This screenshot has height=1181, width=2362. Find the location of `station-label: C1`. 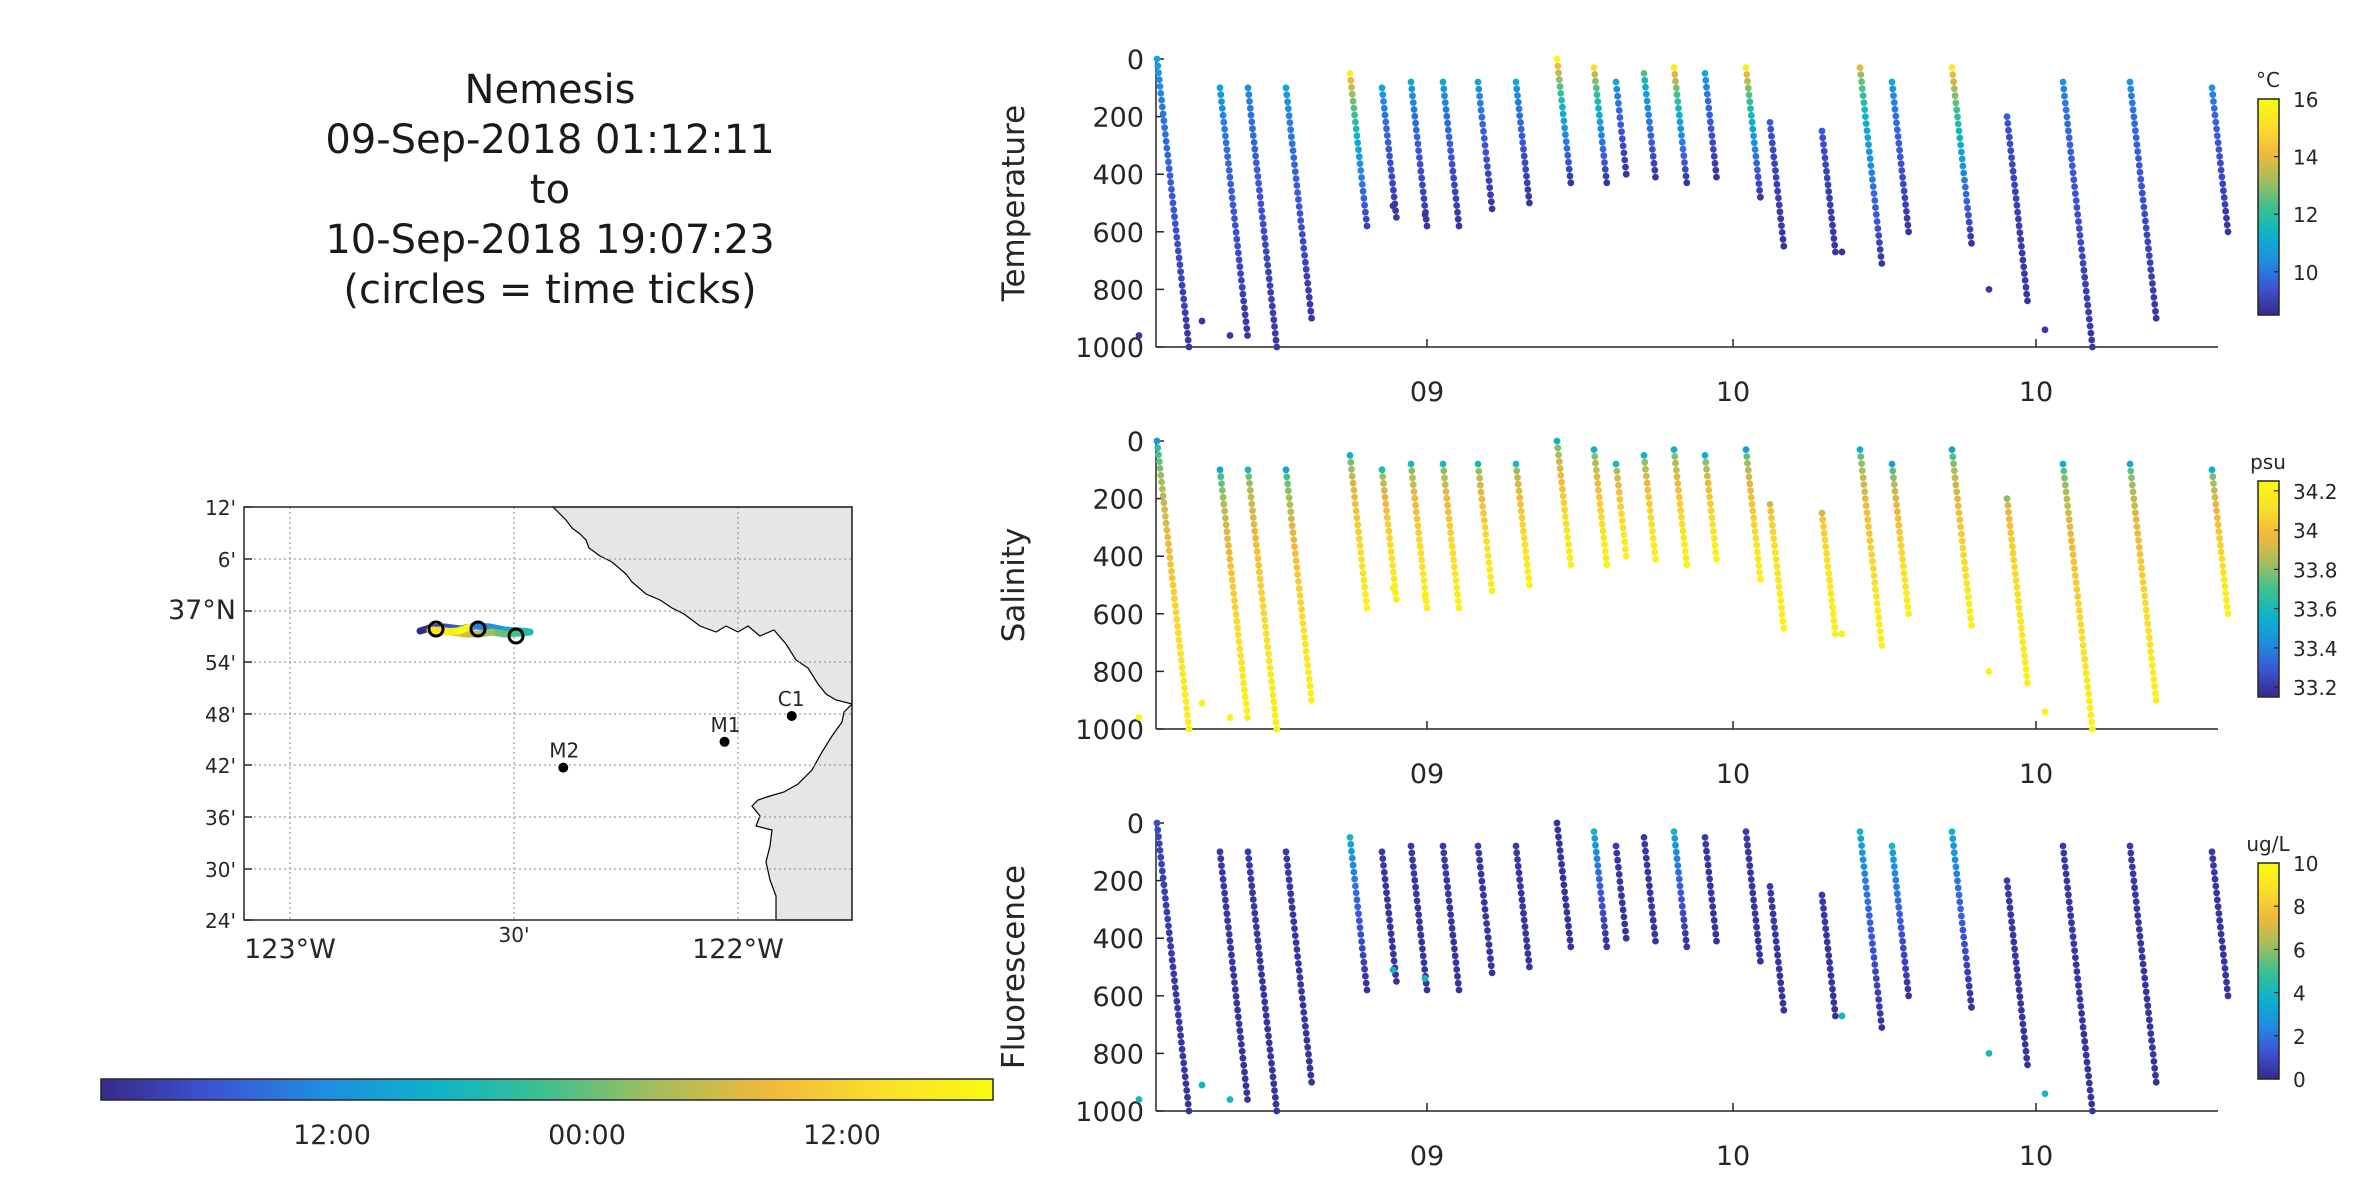

station-label: C1 is located at coordinates (791, 699).